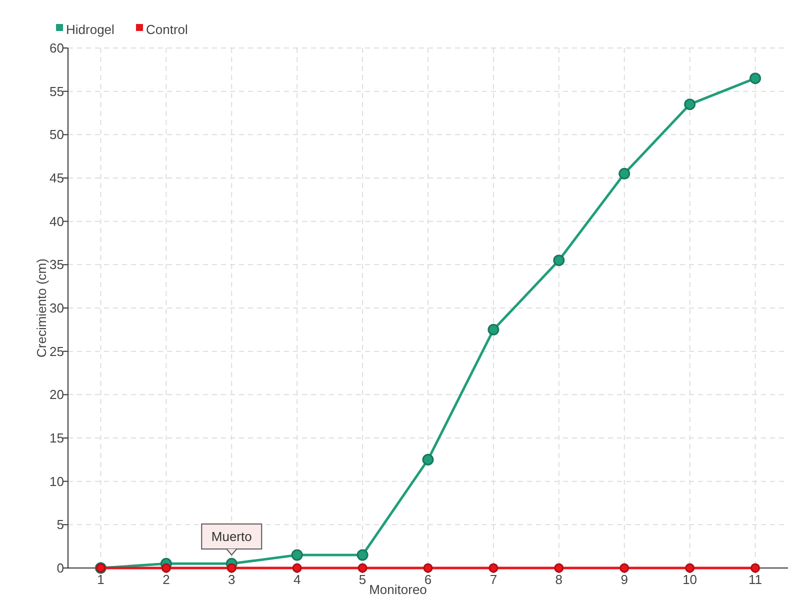  What do you see at coordinates (494, 579) in the screenshot?
I see `x-tick-label: 7` at bounding box center [494, 579].